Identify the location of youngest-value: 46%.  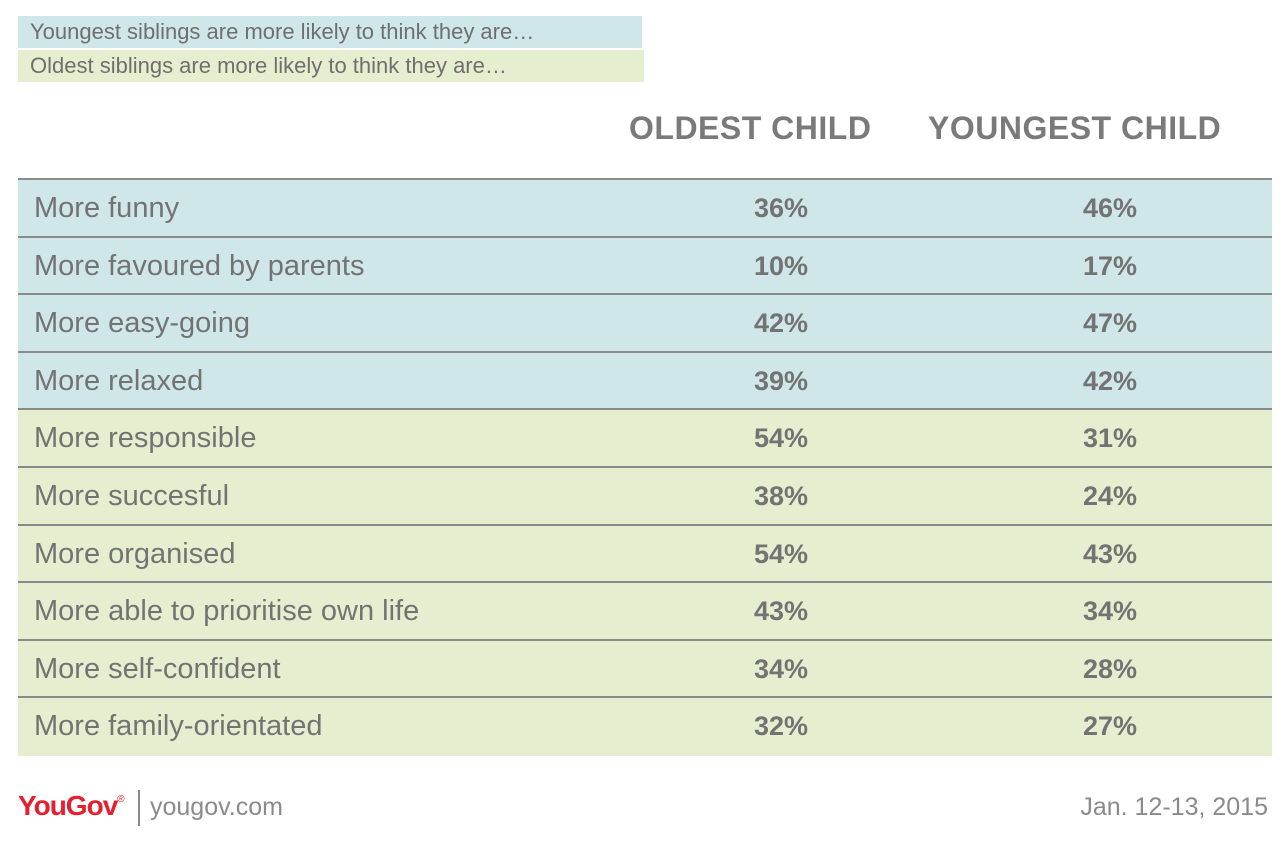
(1110, 208).